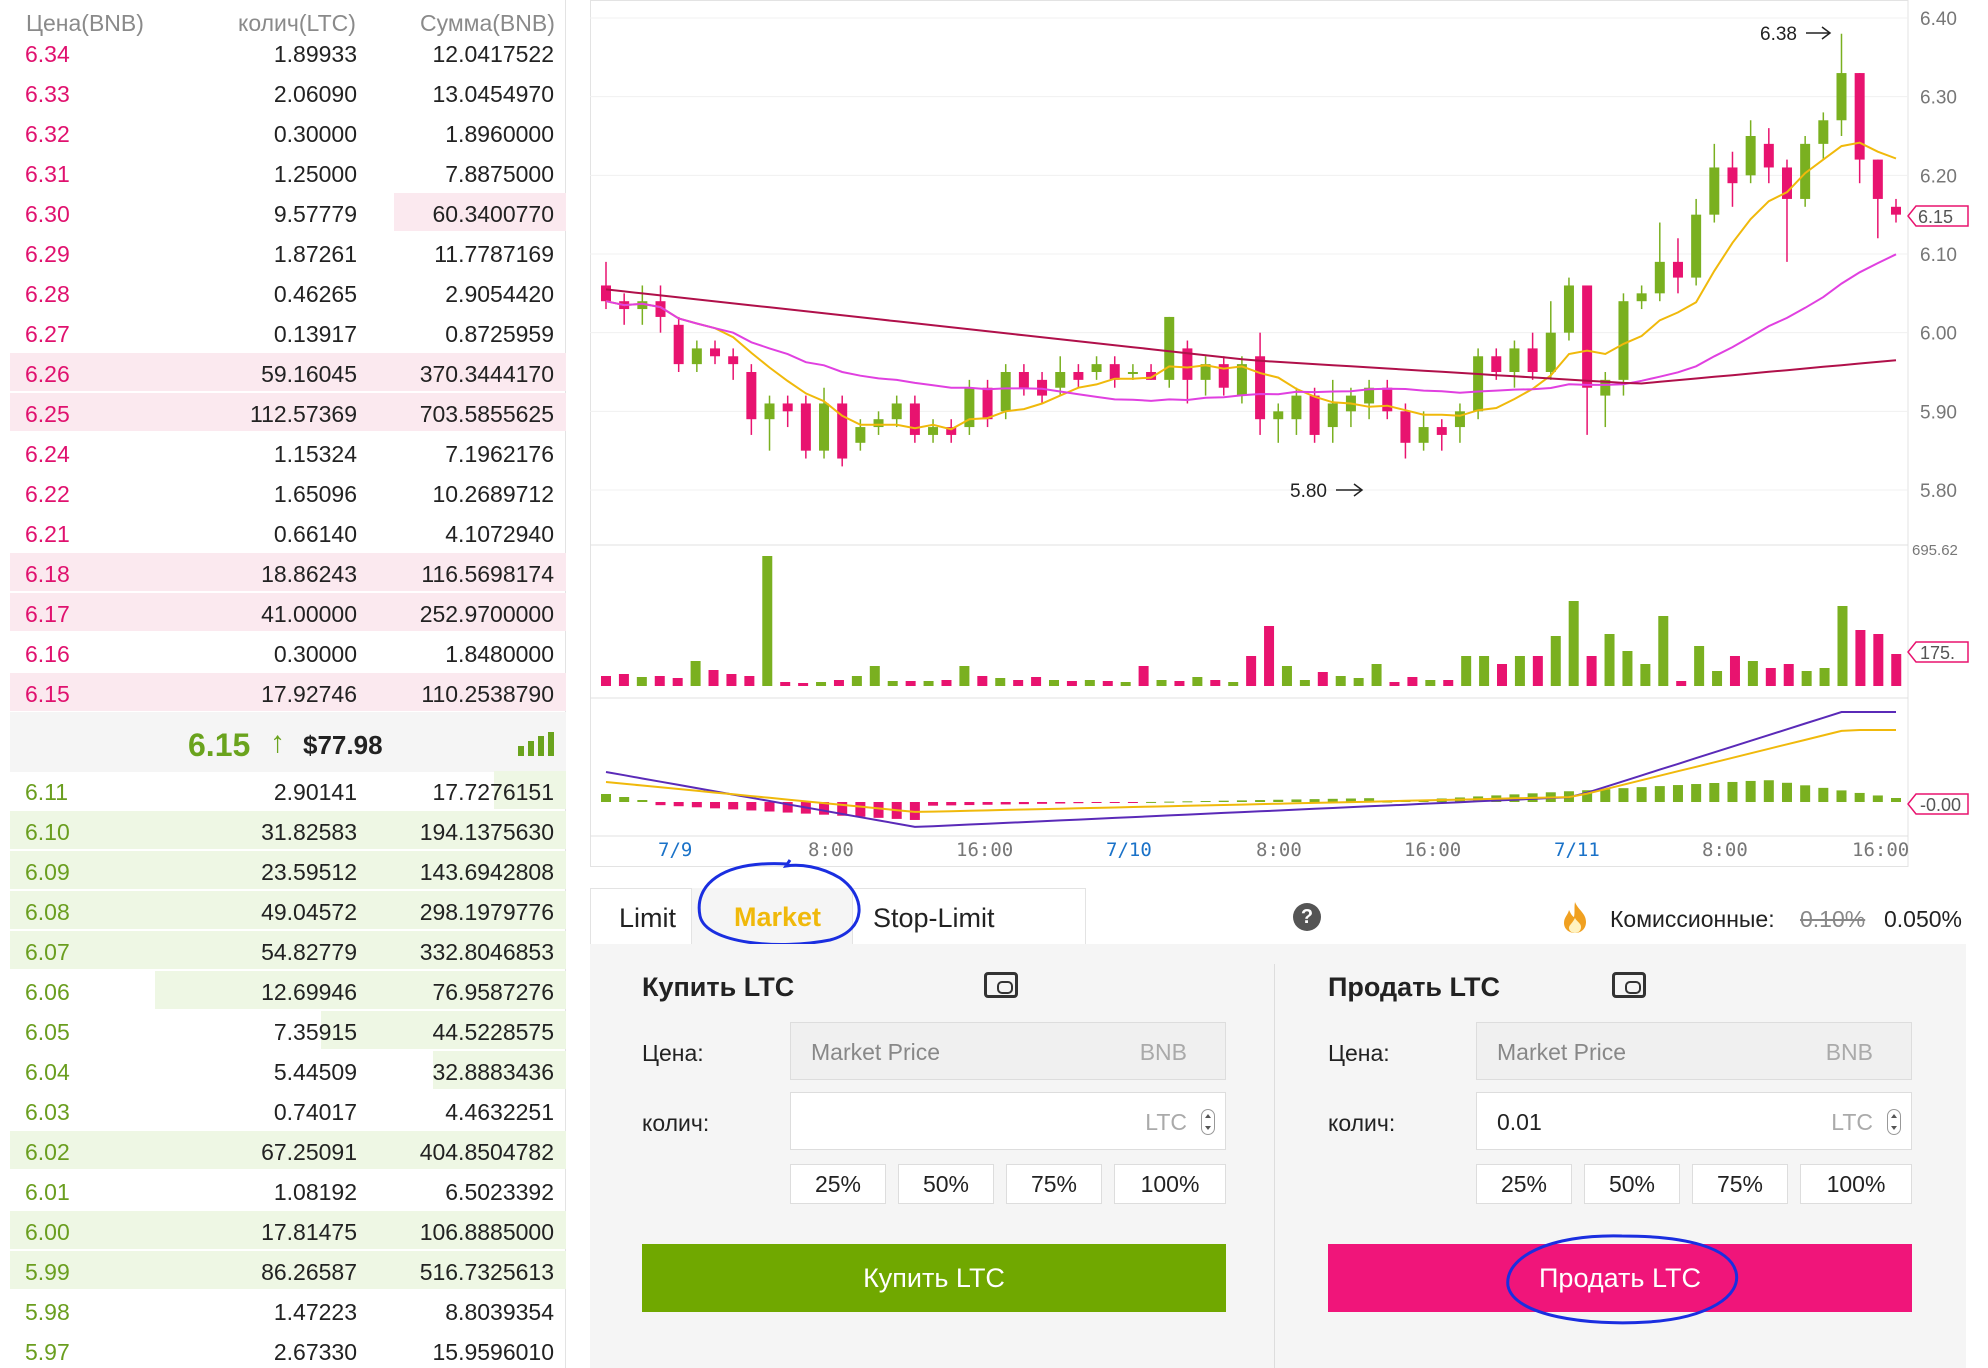  Describe the element at coordinates (1620, 1278) in the screenshot. I see `sell-ltc-button: Продать LTC` at that location.